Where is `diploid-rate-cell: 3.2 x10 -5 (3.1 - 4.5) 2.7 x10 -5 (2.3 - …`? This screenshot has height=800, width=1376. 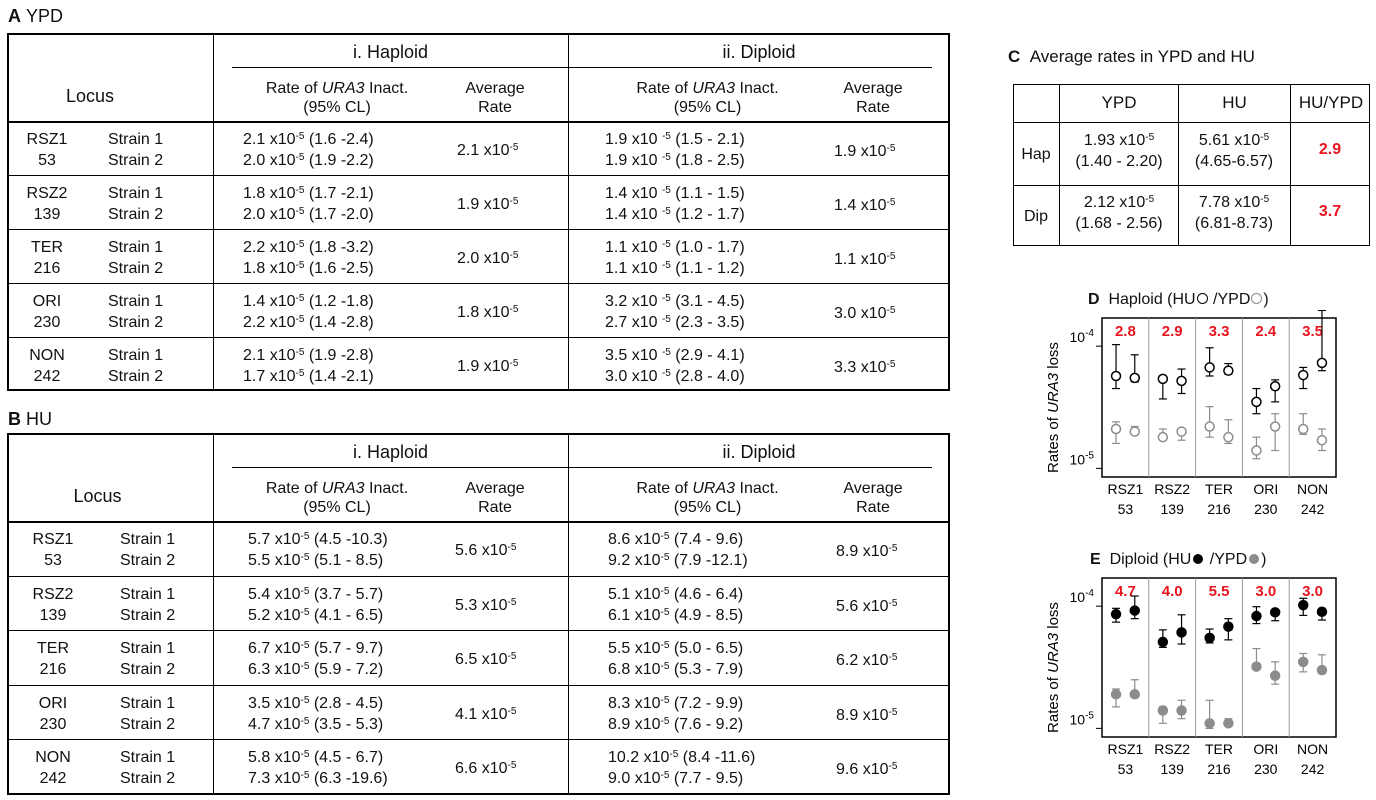 diploid-rate-cell: 3.2 x10 -5 (3.1 - 4.5) 2.7 x10 -5 (2.3 - … is located at coordinates (675, 312).